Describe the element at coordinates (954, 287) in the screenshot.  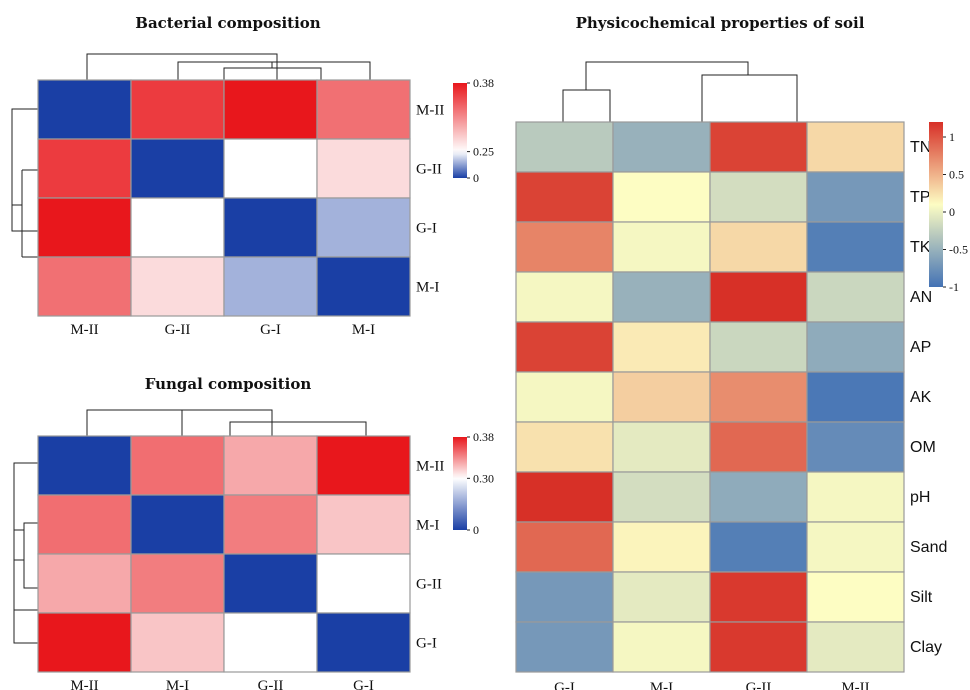
I see `colorbar-tick-label: -1` at that location.